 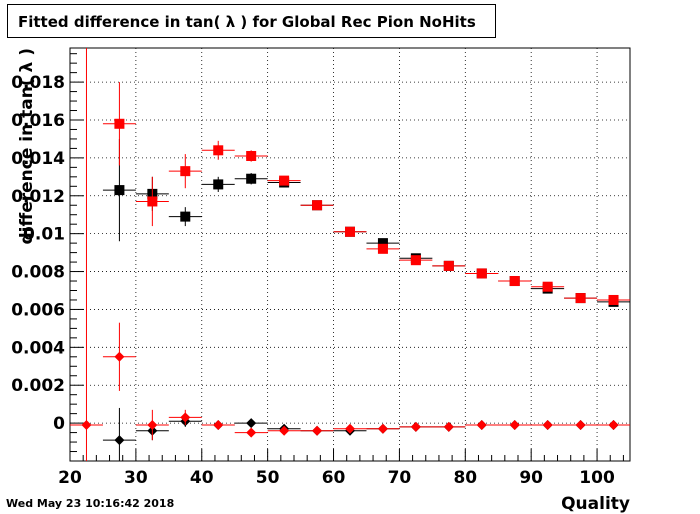 What do you see at coordinates (136, 478) in the screenshot?
I see `x-tick-label: 30` at bounding box center [136, 478].